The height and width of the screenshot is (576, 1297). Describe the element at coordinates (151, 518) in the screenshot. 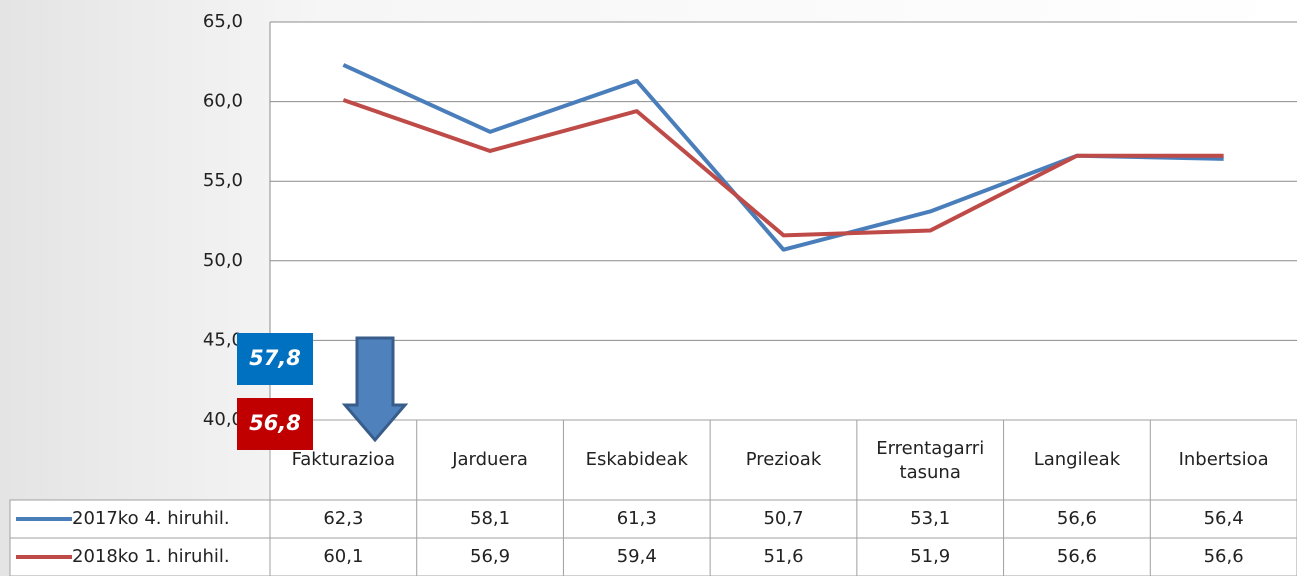

I see `legend-label: 2017ko 4. hiruhil.` at that location.